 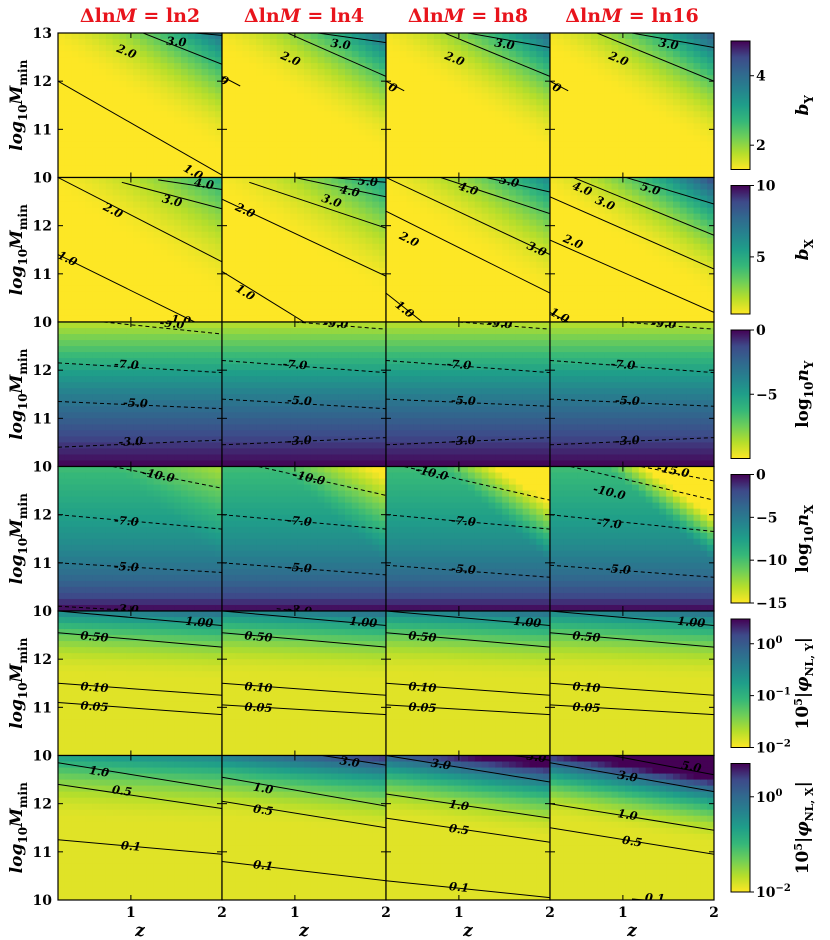 I want to click on contour-line, so click(x=643, y=206).